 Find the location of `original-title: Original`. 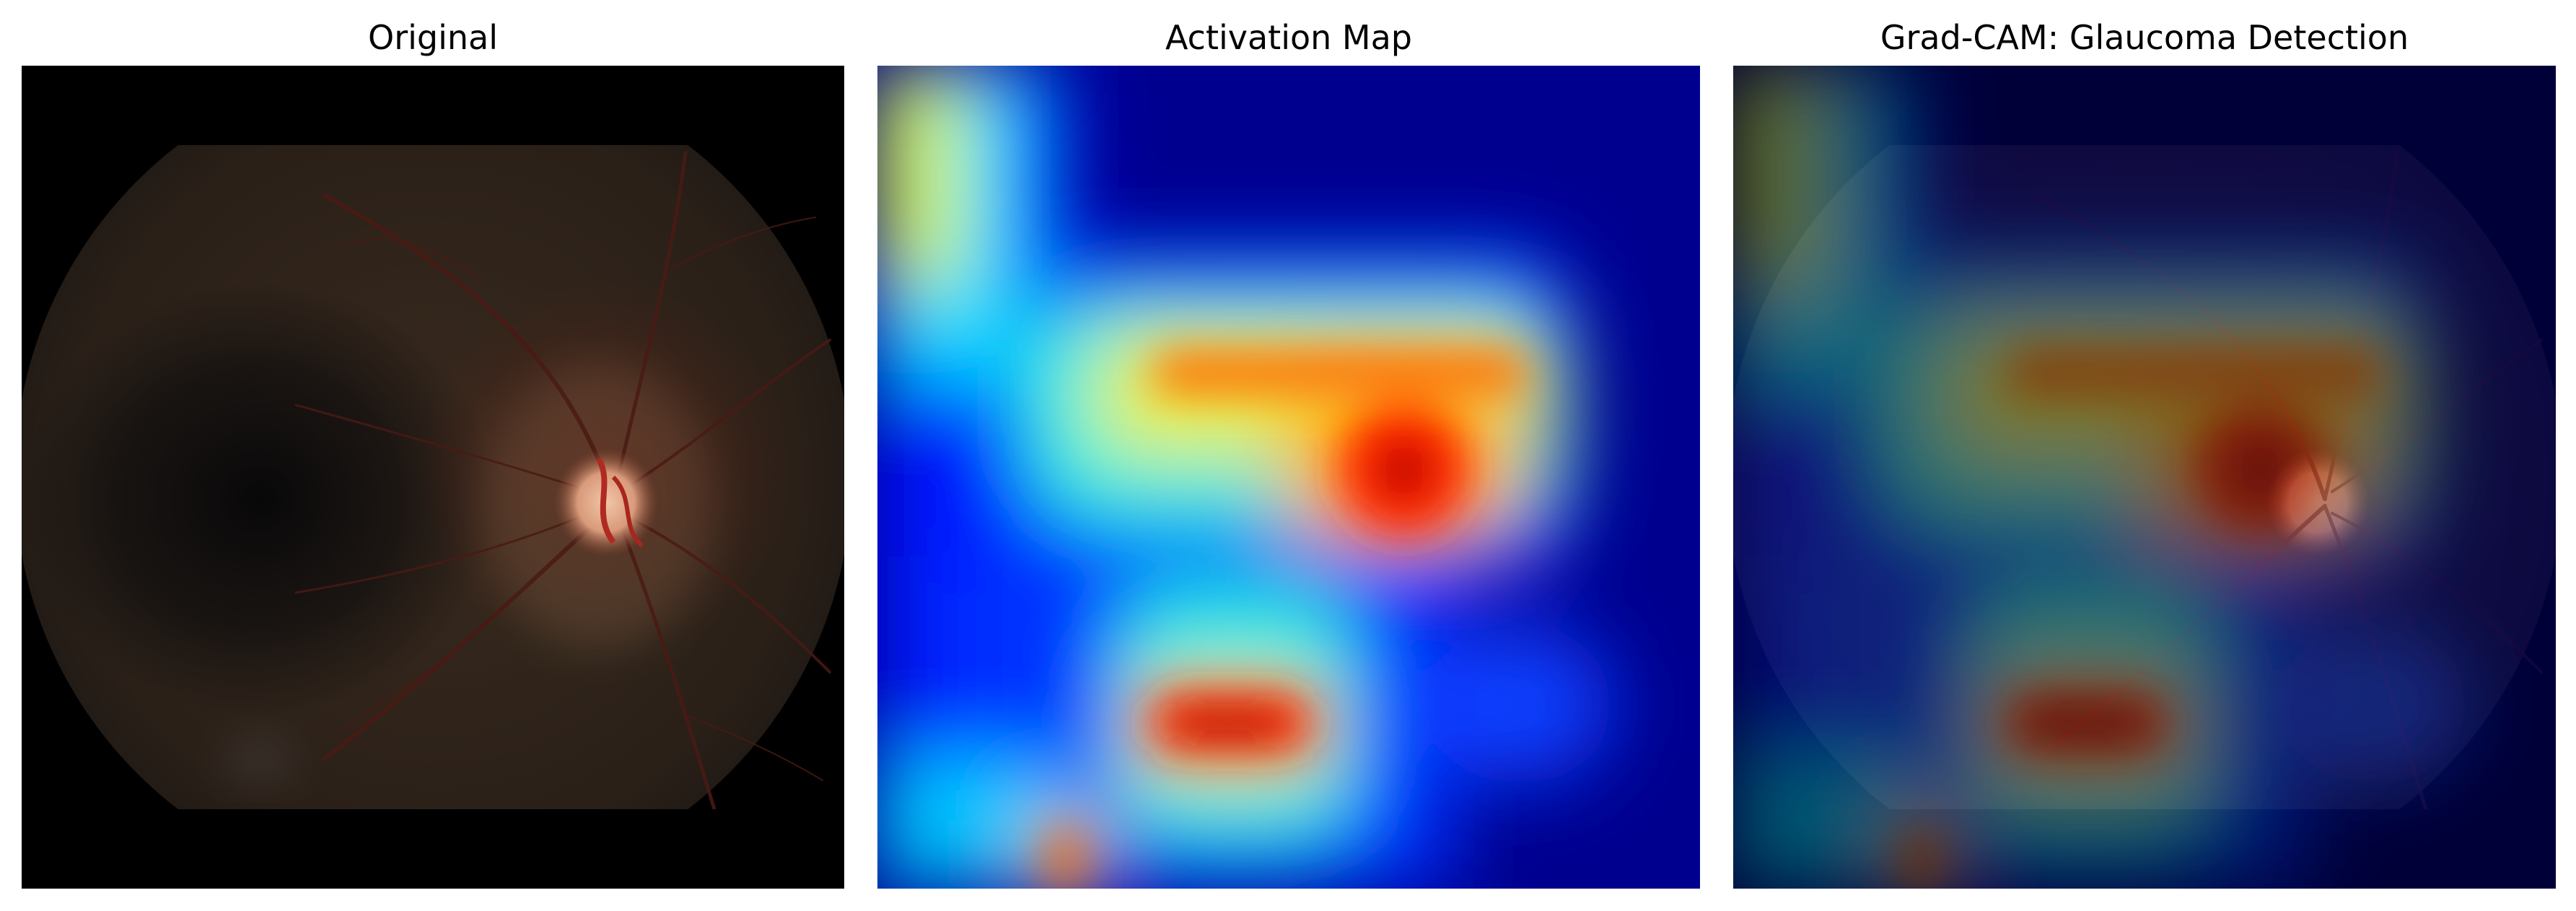

original-title: Original is located at coordinates (432, 37).